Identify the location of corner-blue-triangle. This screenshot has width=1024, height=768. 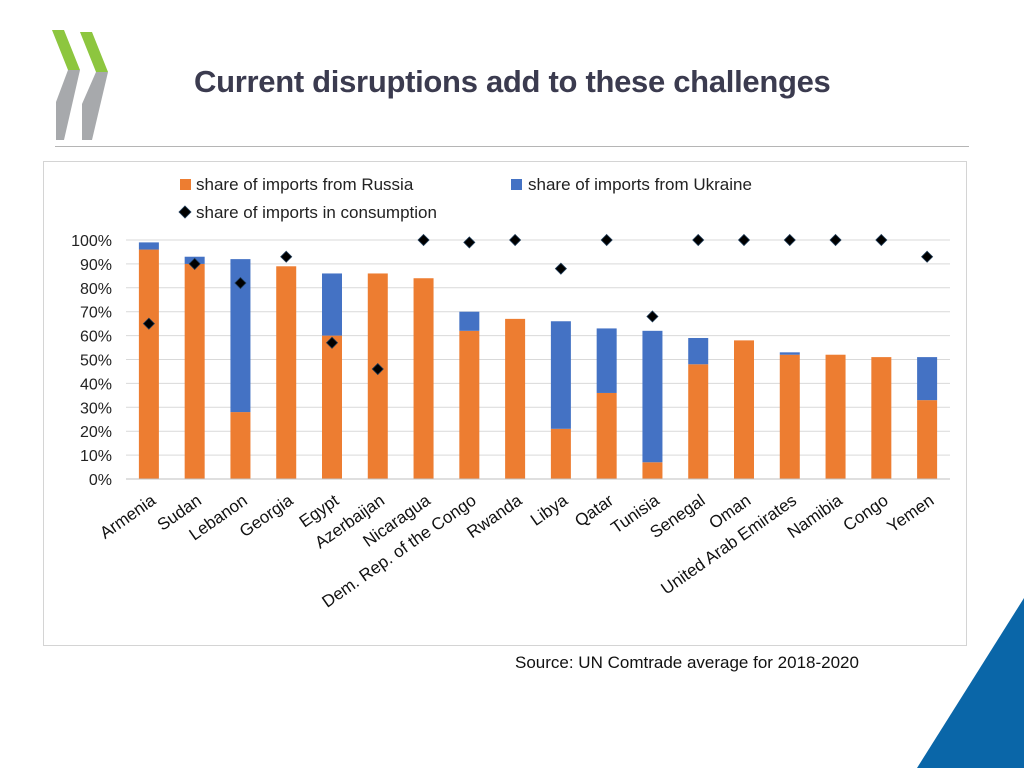
(970, 683).